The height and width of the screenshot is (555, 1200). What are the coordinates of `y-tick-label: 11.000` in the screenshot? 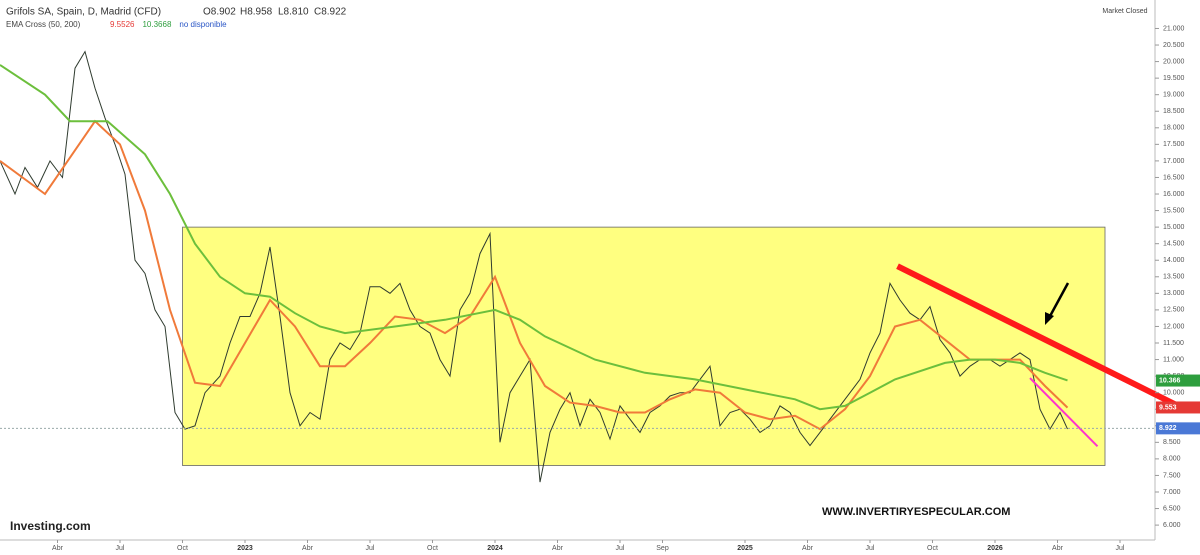 It's located at (1173, 359).